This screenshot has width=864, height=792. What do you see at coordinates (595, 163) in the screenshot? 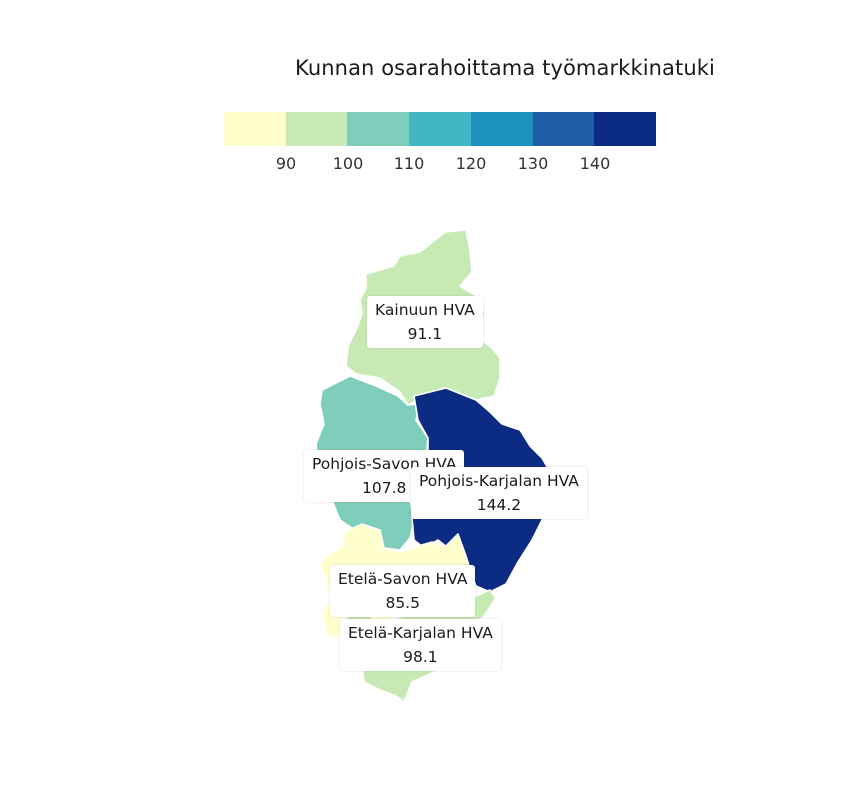
I see `legend-tick: 140` at bounding box center [595, 163].